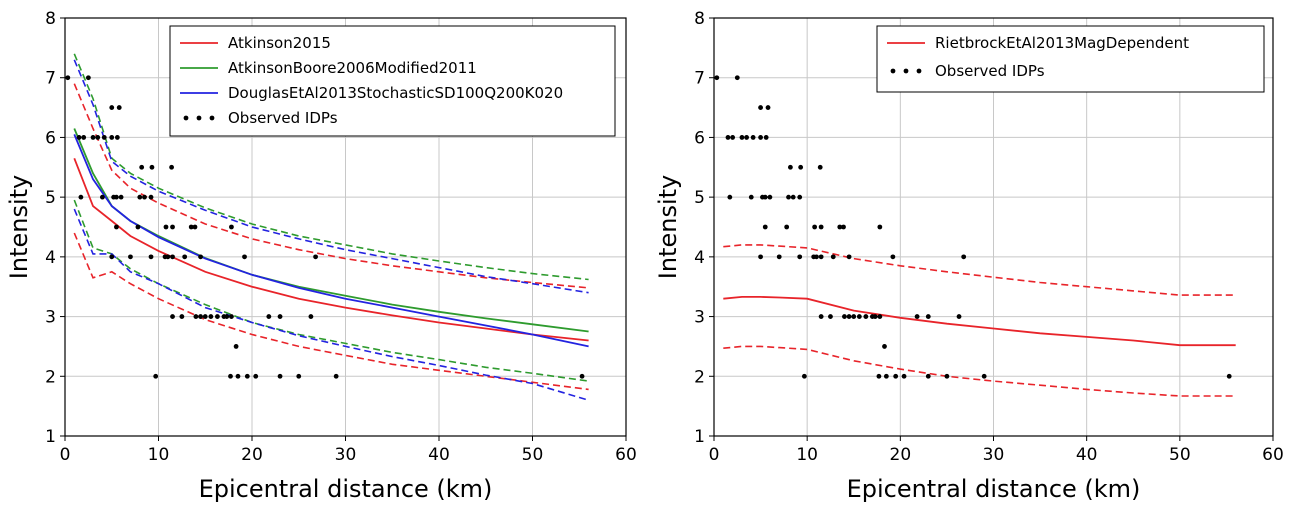 This screenshot has width=1298, height=509. What do you see at coordinates (990, 71) in the screenshot?
I see `legend-label: Observed IDPs` at bounding box center [990, 71].